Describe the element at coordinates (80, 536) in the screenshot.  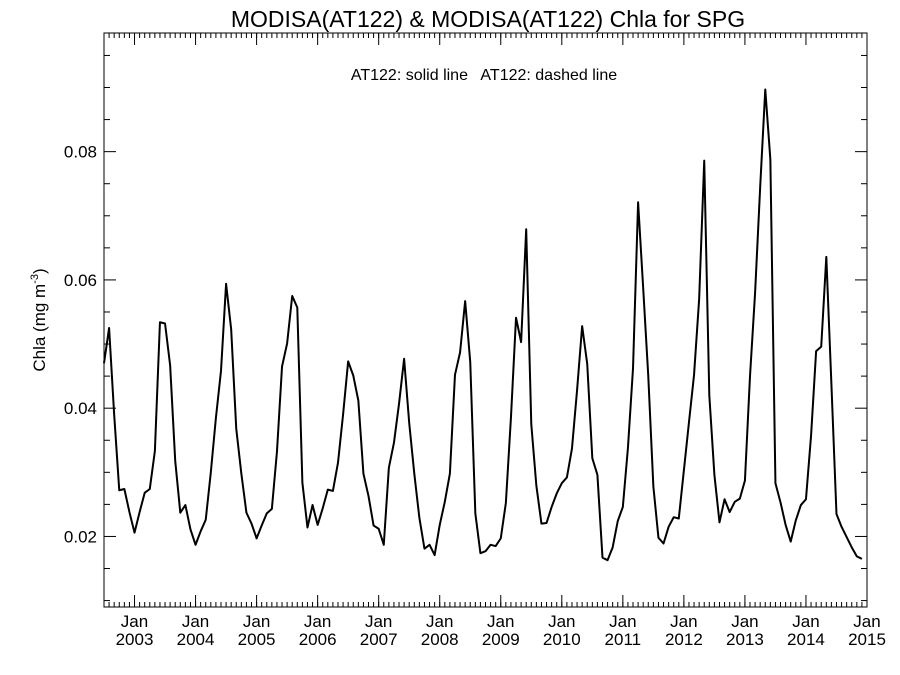
I see `y-tick-label: 0.02` at that location.